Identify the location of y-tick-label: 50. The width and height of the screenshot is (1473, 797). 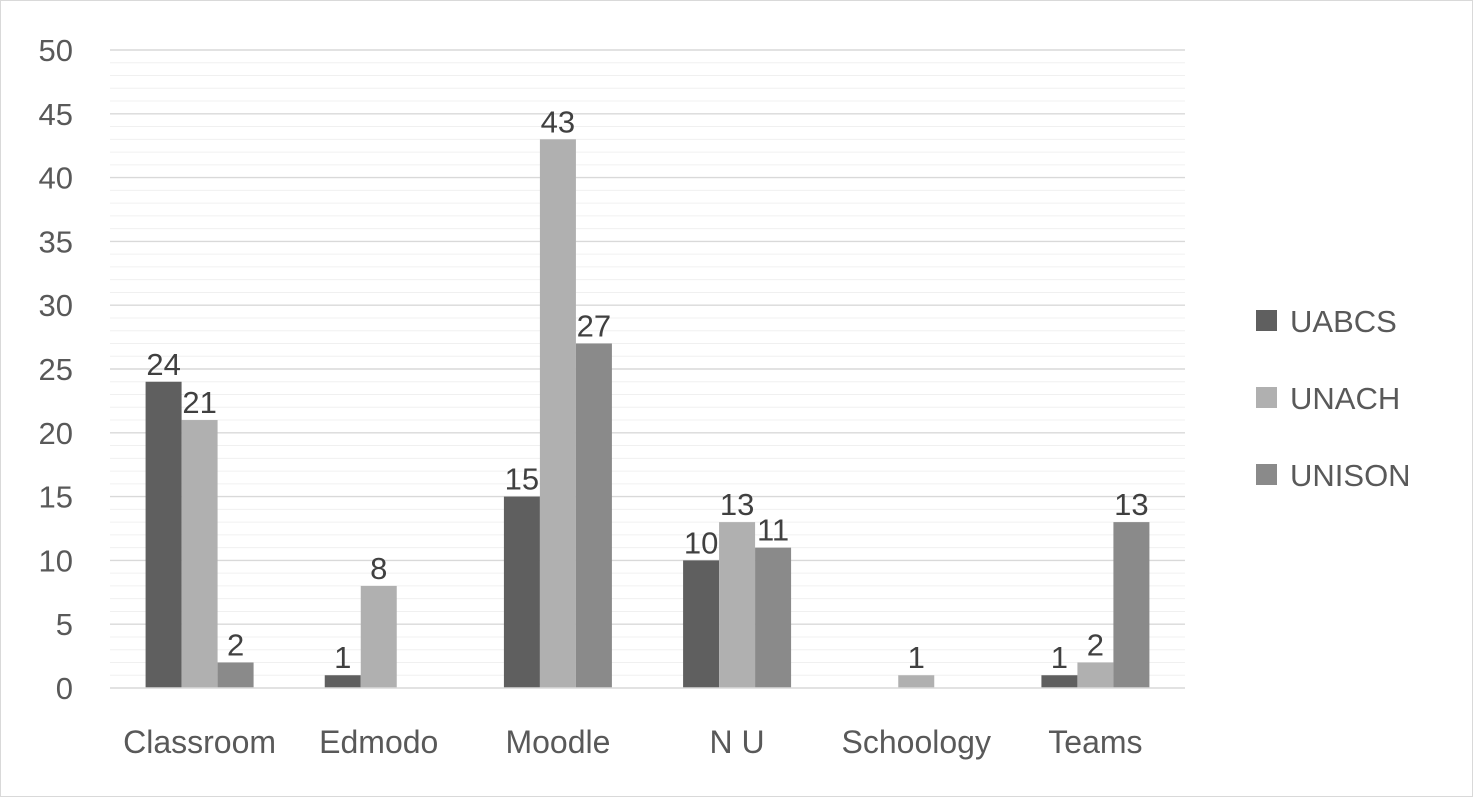
(56, 50).